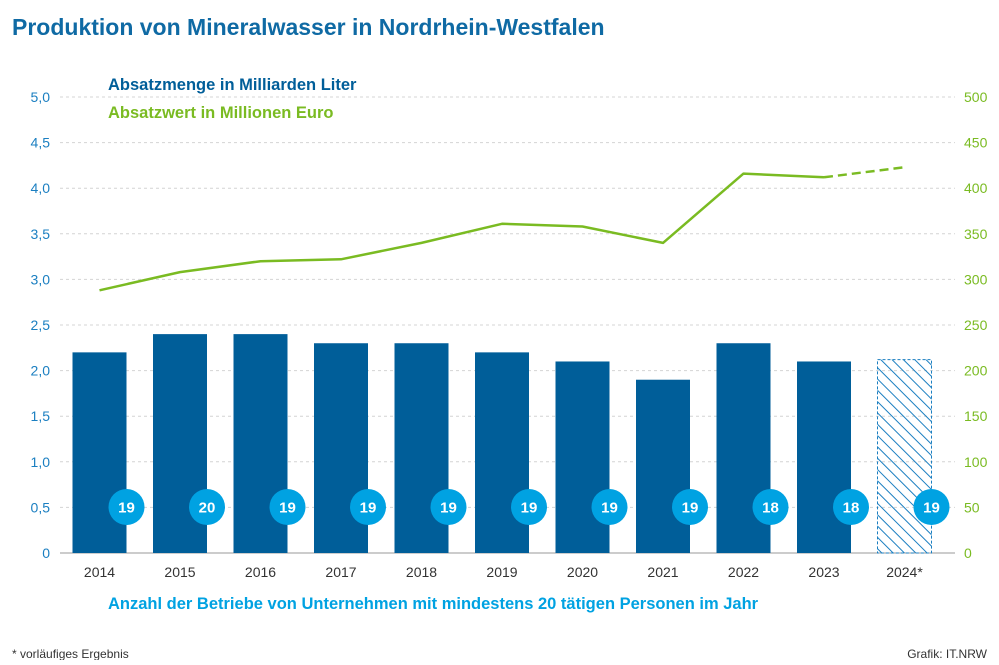 This screenshot has width=999, height=665. What do you see at coordinates (905, 456) in the screenshot?
I see `bar-provisional` at bounding box center [905, 456].